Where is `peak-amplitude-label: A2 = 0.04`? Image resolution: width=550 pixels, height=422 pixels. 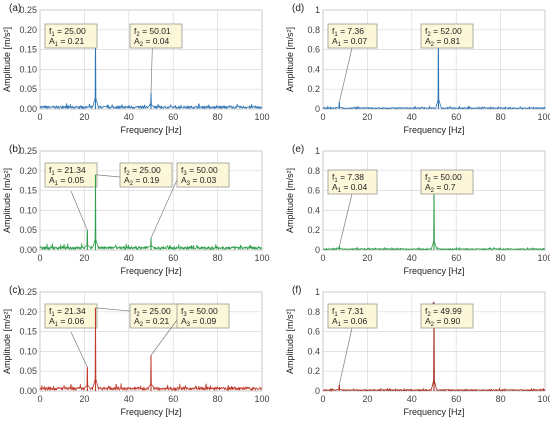
peak-amplitude-label: A2 = 0.04 is located at coordinates (152, 42).